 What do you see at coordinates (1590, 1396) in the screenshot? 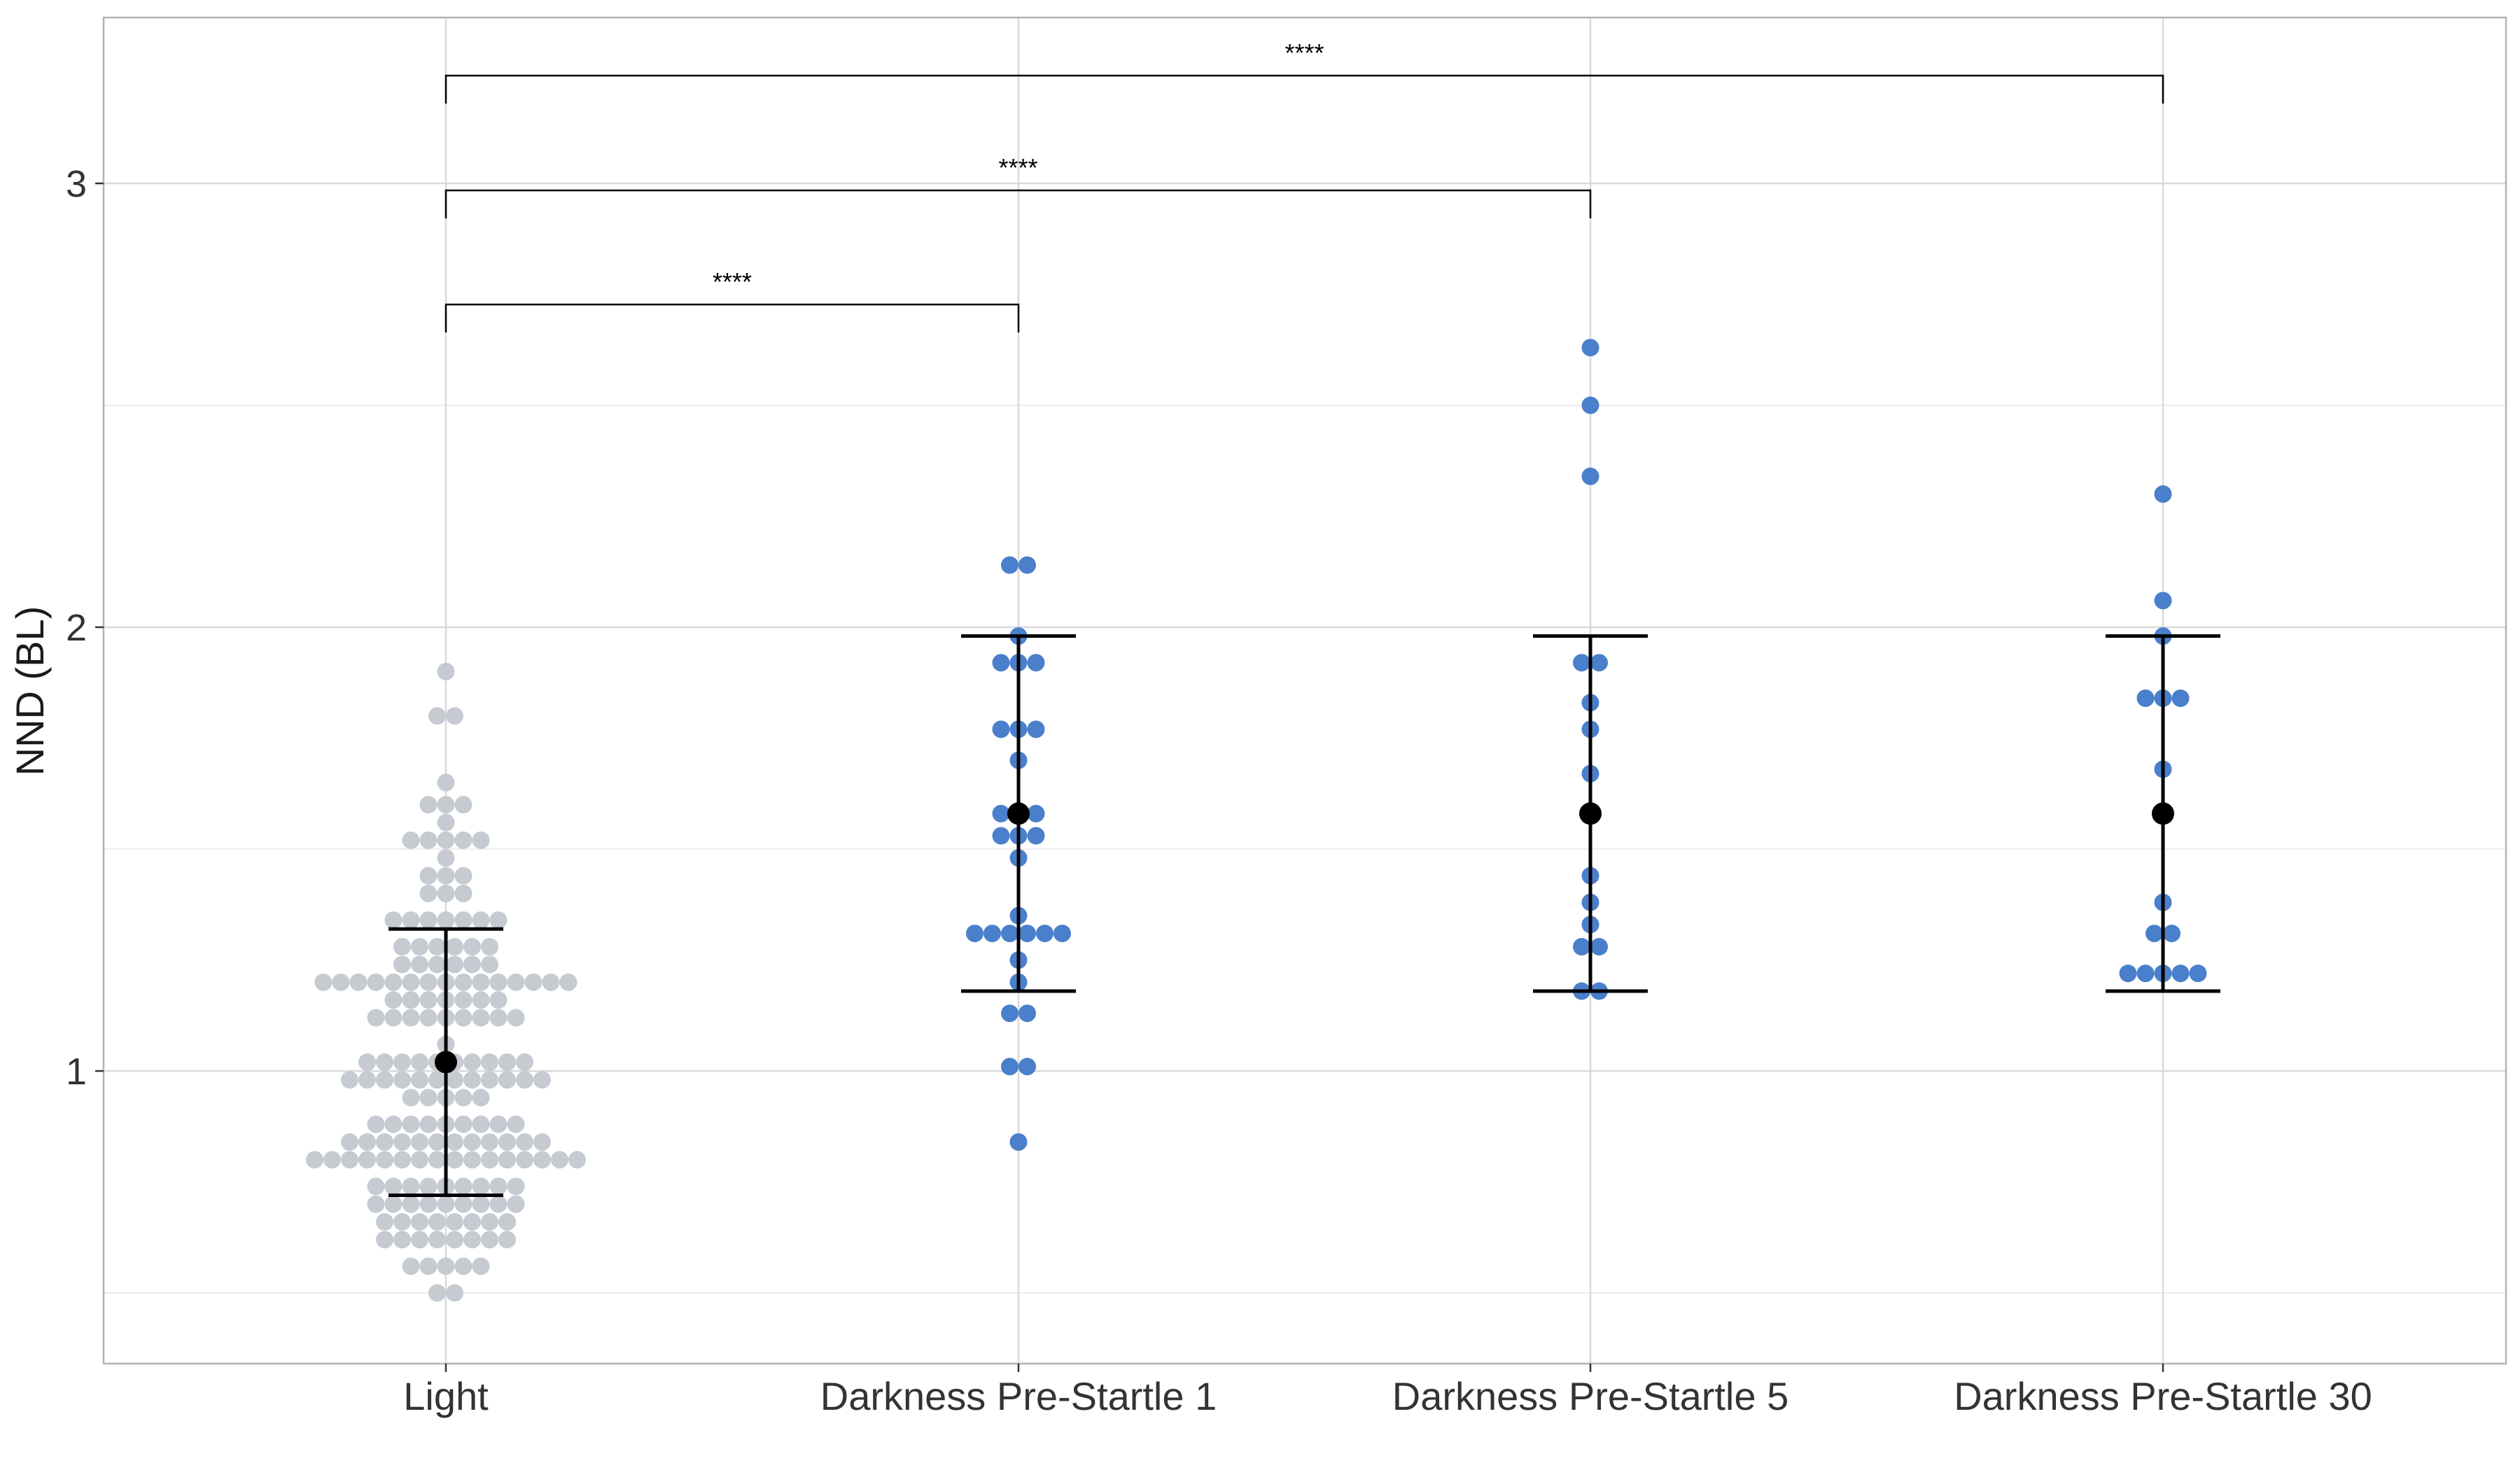
I see `x-tick-label: Darkness Pre-Startle 5` at bounding box center [1590, 1396].